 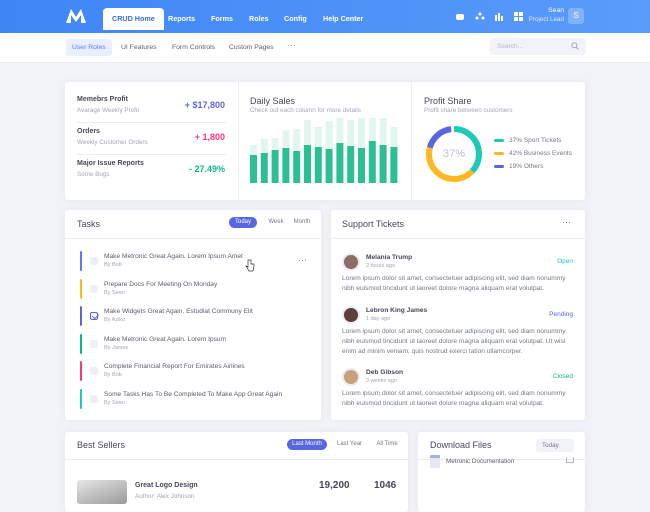 I want to click on logo, so click(x=76, y=16).